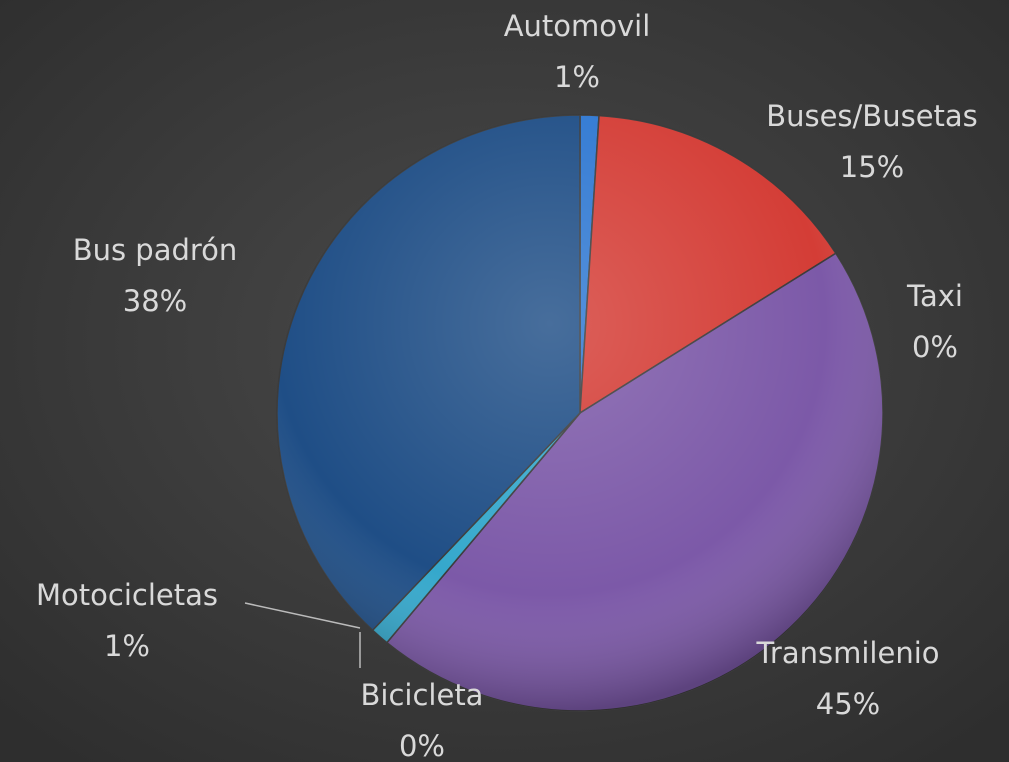 The height and width of the screenshot is (762, 1009). Describe the element at coordinates (155, 301) in the screenshot. I see `data-label-value: 38%` at that location.